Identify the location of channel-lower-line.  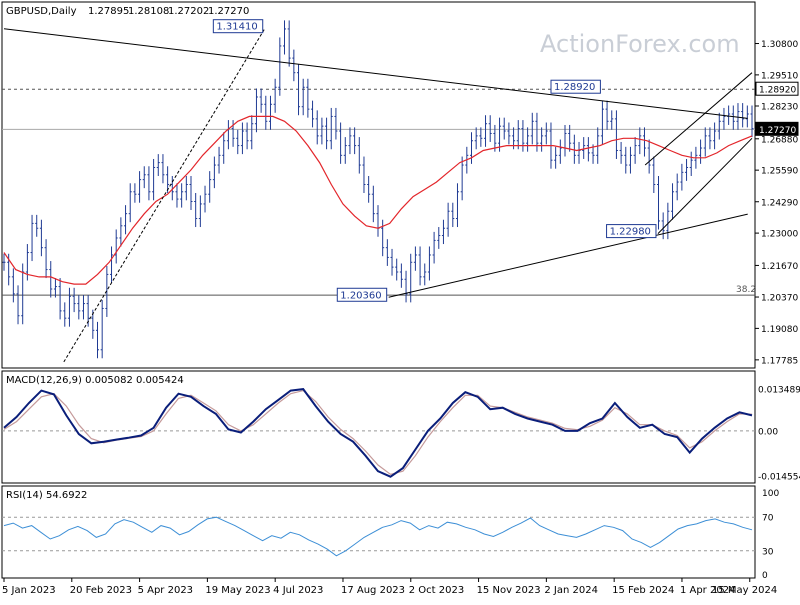
(705, 185).